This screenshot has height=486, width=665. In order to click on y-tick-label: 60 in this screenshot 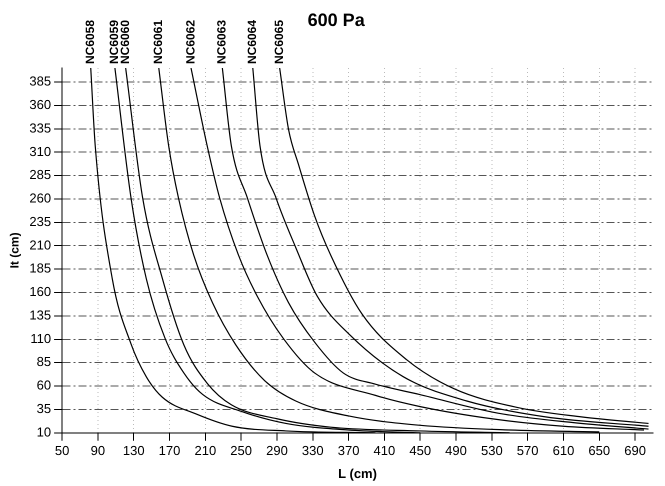, I will do `click(44, 385)`.